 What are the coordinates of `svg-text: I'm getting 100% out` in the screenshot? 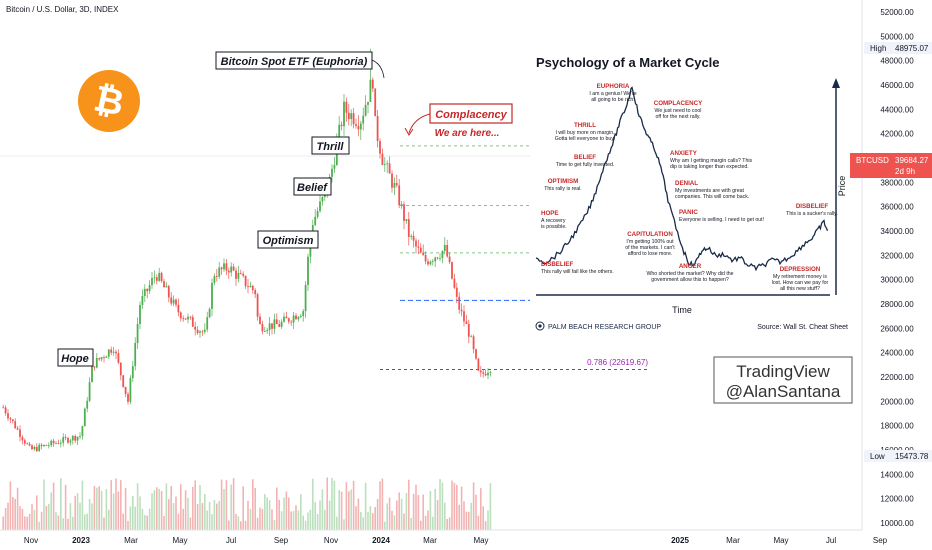 It's located at (650, 242).